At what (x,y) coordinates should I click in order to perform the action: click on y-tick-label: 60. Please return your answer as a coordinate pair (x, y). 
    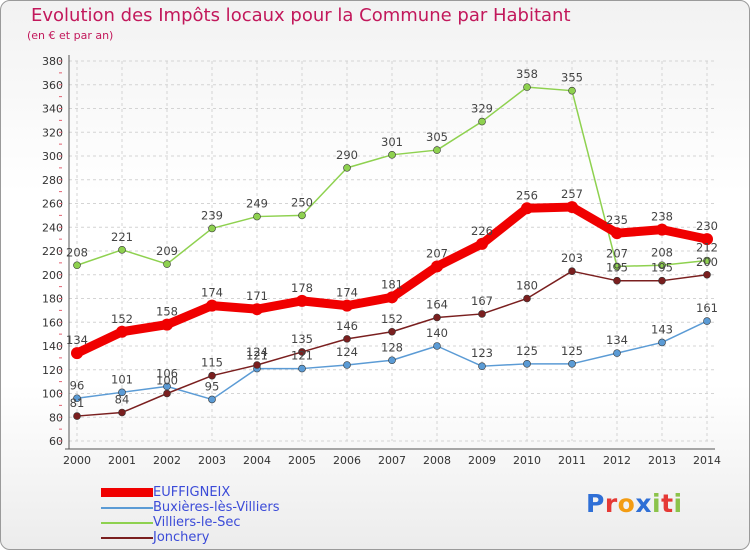
    Looking at the image, I should click on (56, 441).